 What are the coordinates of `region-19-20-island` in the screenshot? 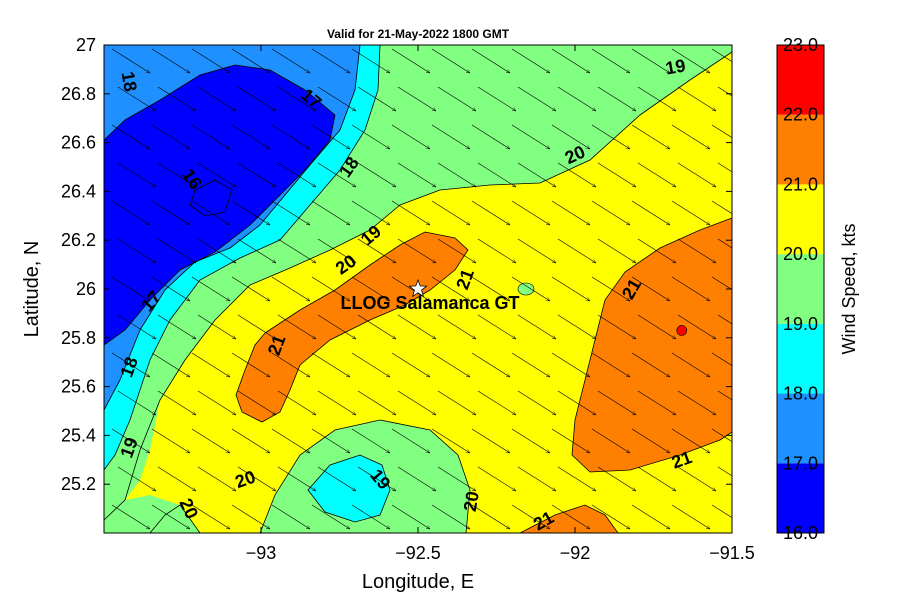 It's located at (526, 289).